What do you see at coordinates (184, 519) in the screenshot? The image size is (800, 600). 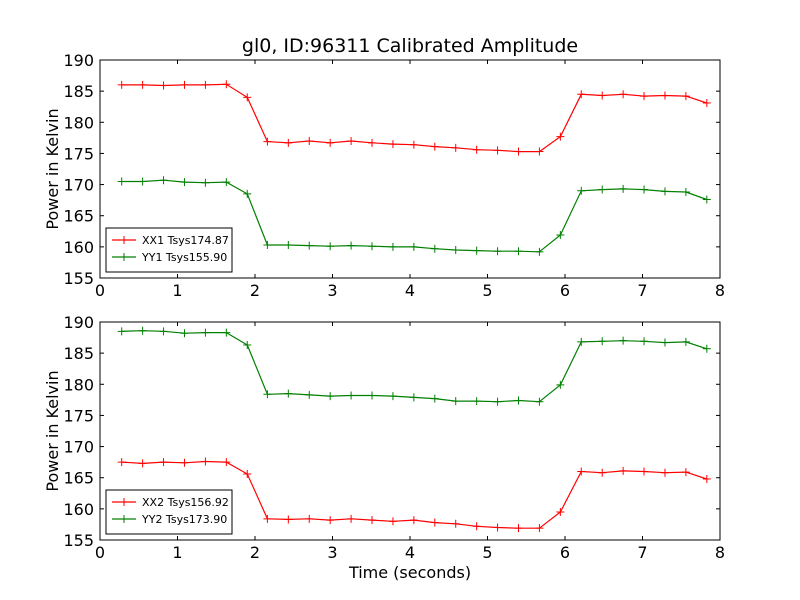 I see `legend-entry-label: YY2 Tsys173.90` at bounding box center [184, 519].